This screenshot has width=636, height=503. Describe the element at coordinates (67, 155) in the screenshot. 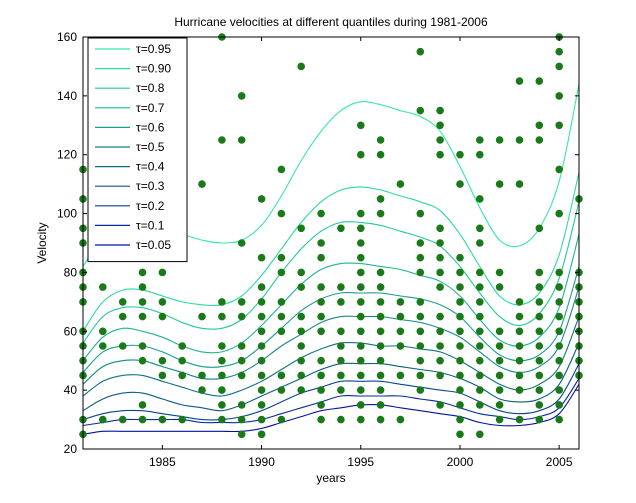

I see `y-tick-label: 120` at that location.